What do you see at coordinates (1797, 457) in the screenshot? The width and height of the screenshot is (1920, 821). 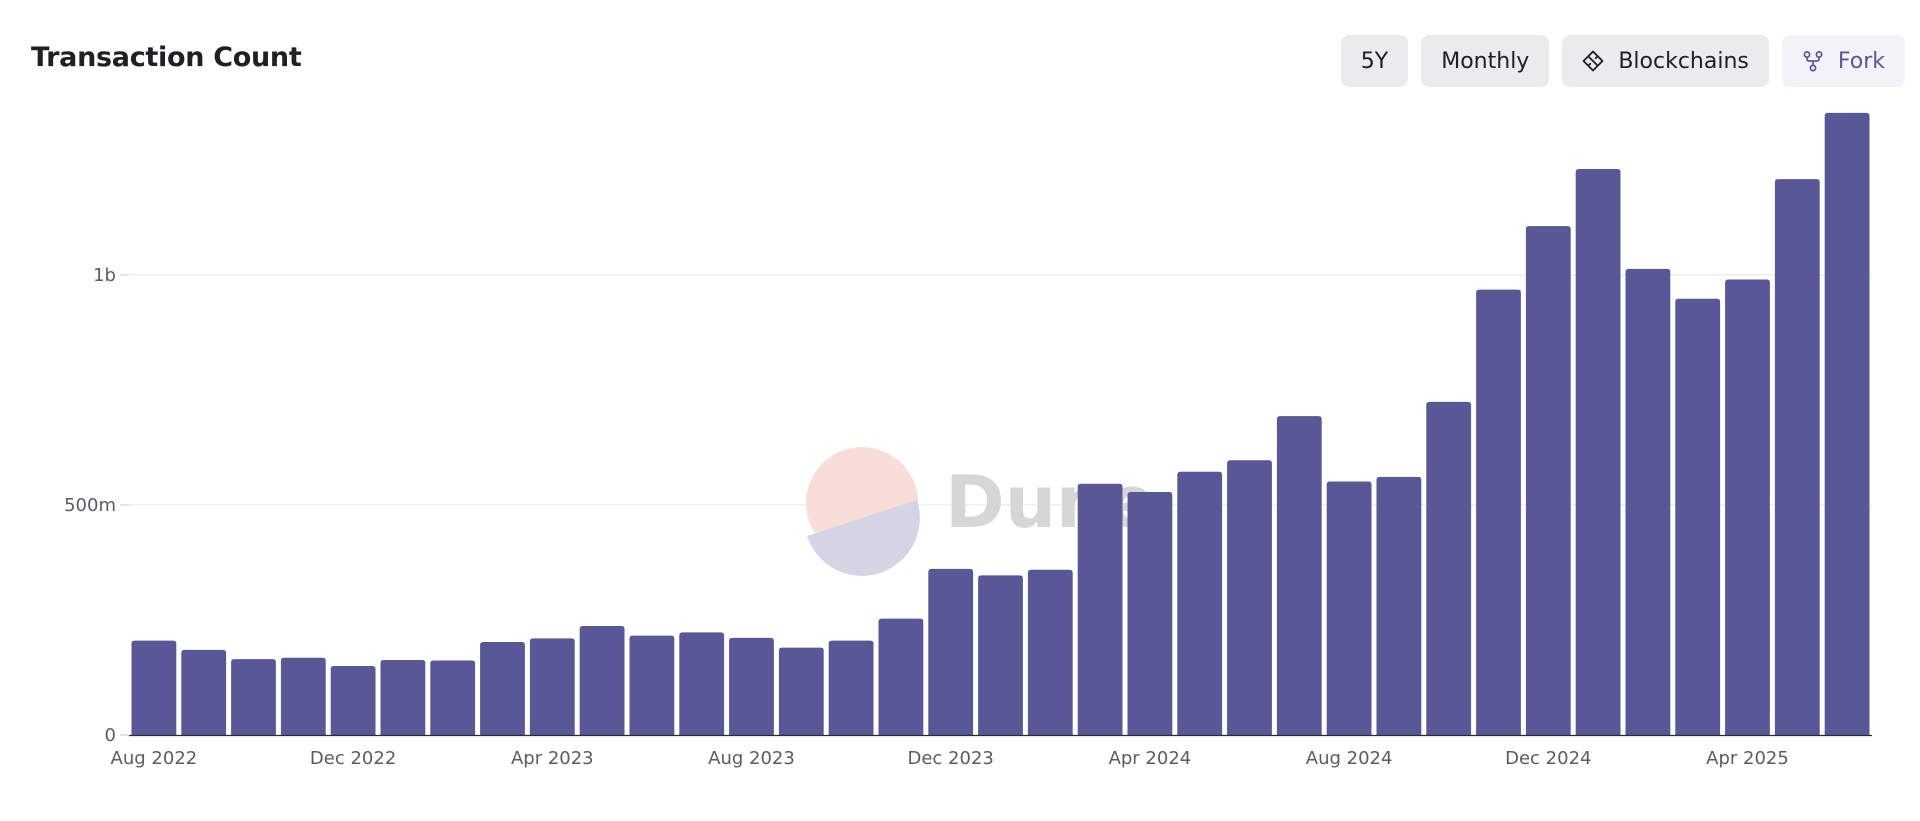 I see `bar-may-2025` at bounding box center [1797, 457].